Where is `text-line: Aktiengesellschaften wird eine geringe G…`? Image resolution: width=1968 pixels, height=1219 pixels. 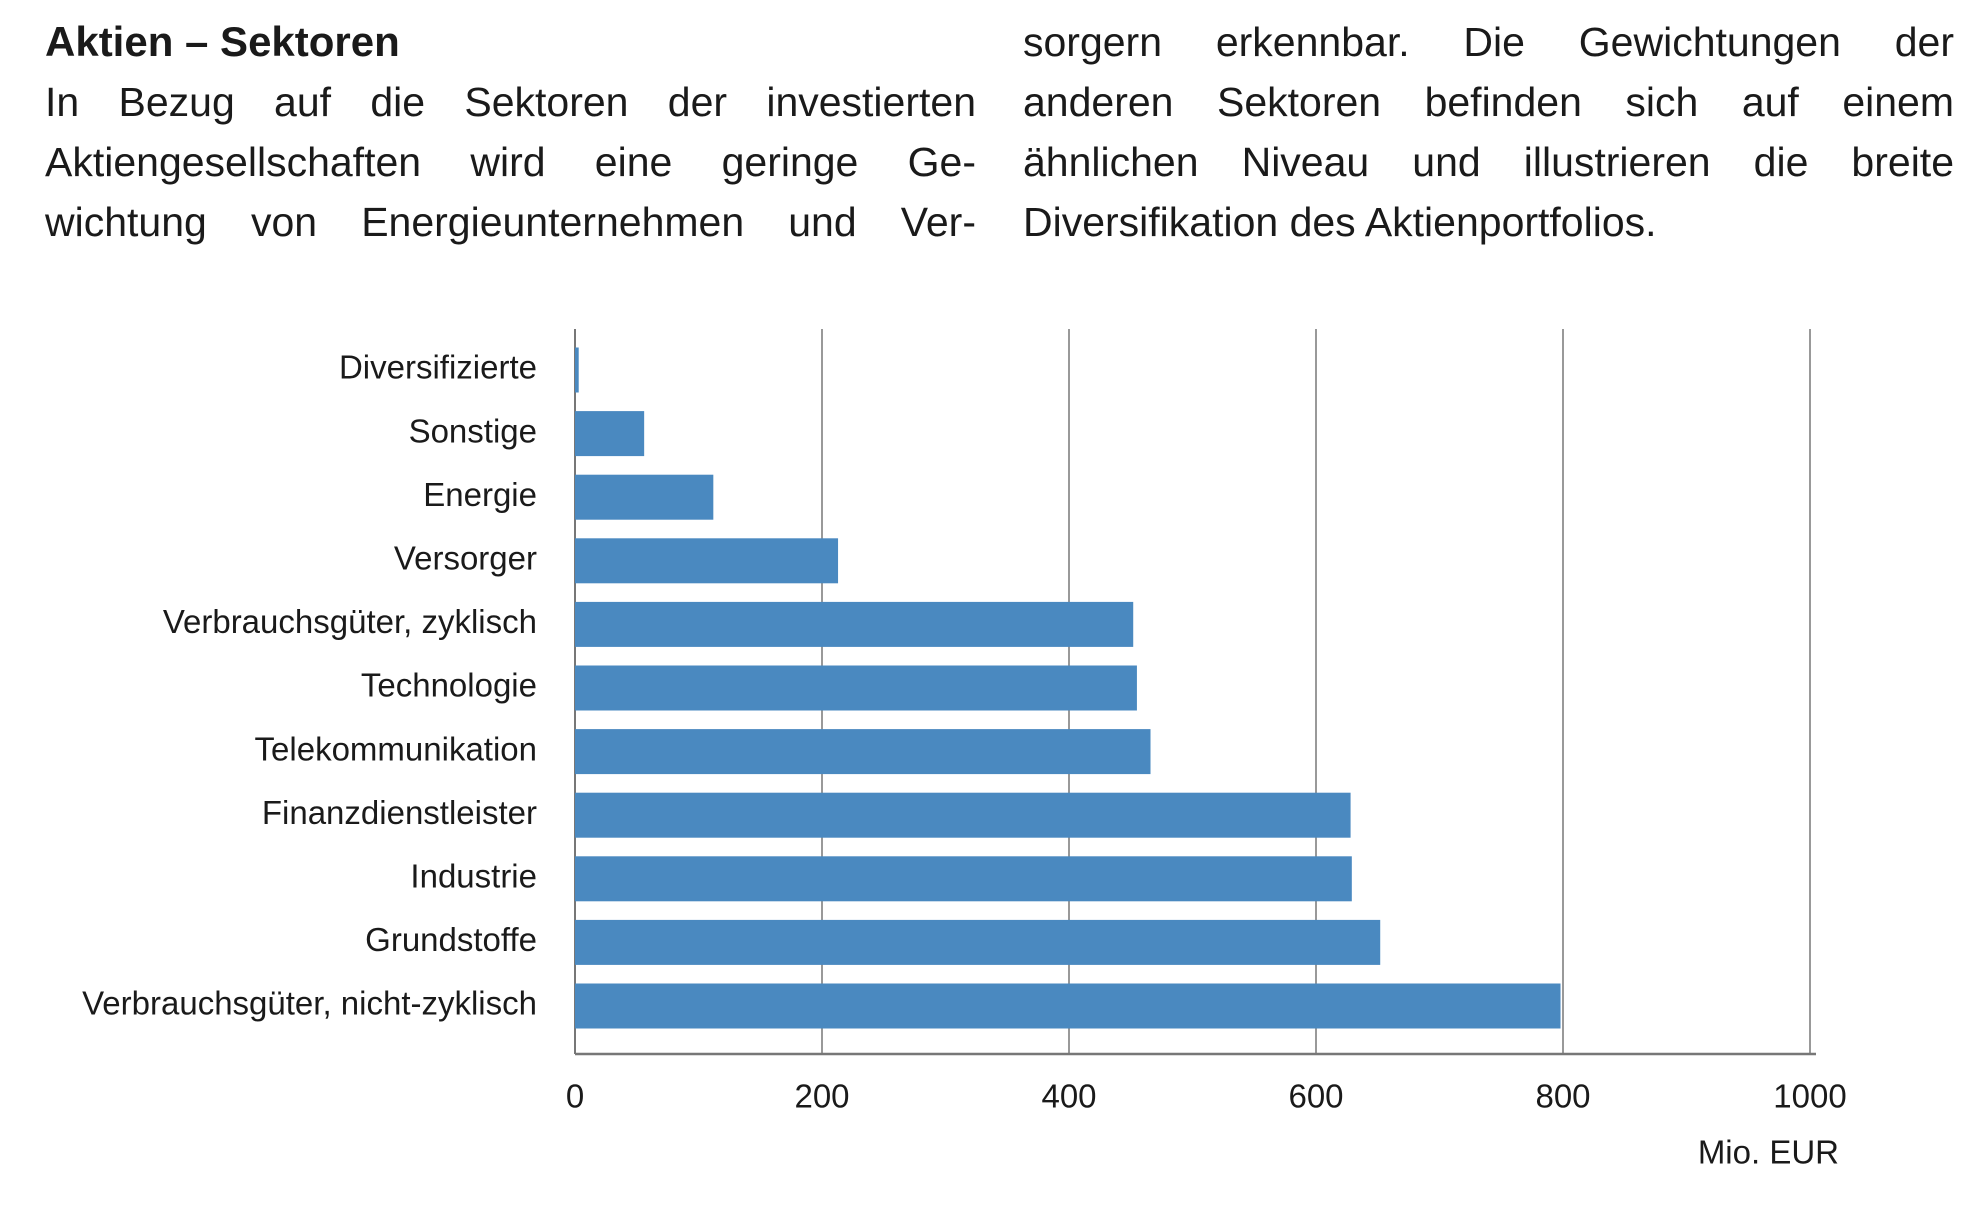
text-line: Aktiengesellschaften wird eine geringe G… is located at coordinates (510, 162).